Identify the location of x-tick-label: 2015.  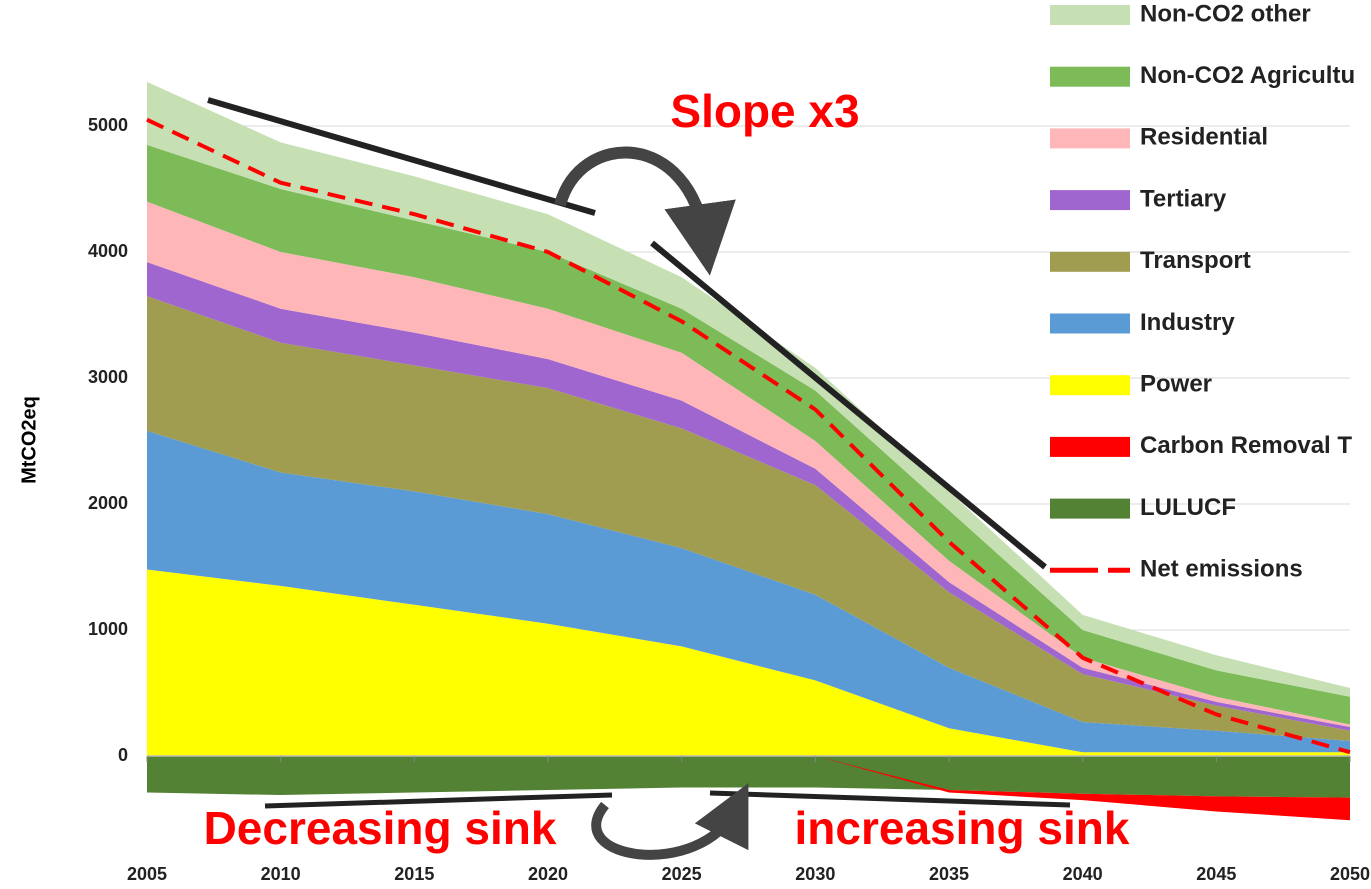
(414, 874).